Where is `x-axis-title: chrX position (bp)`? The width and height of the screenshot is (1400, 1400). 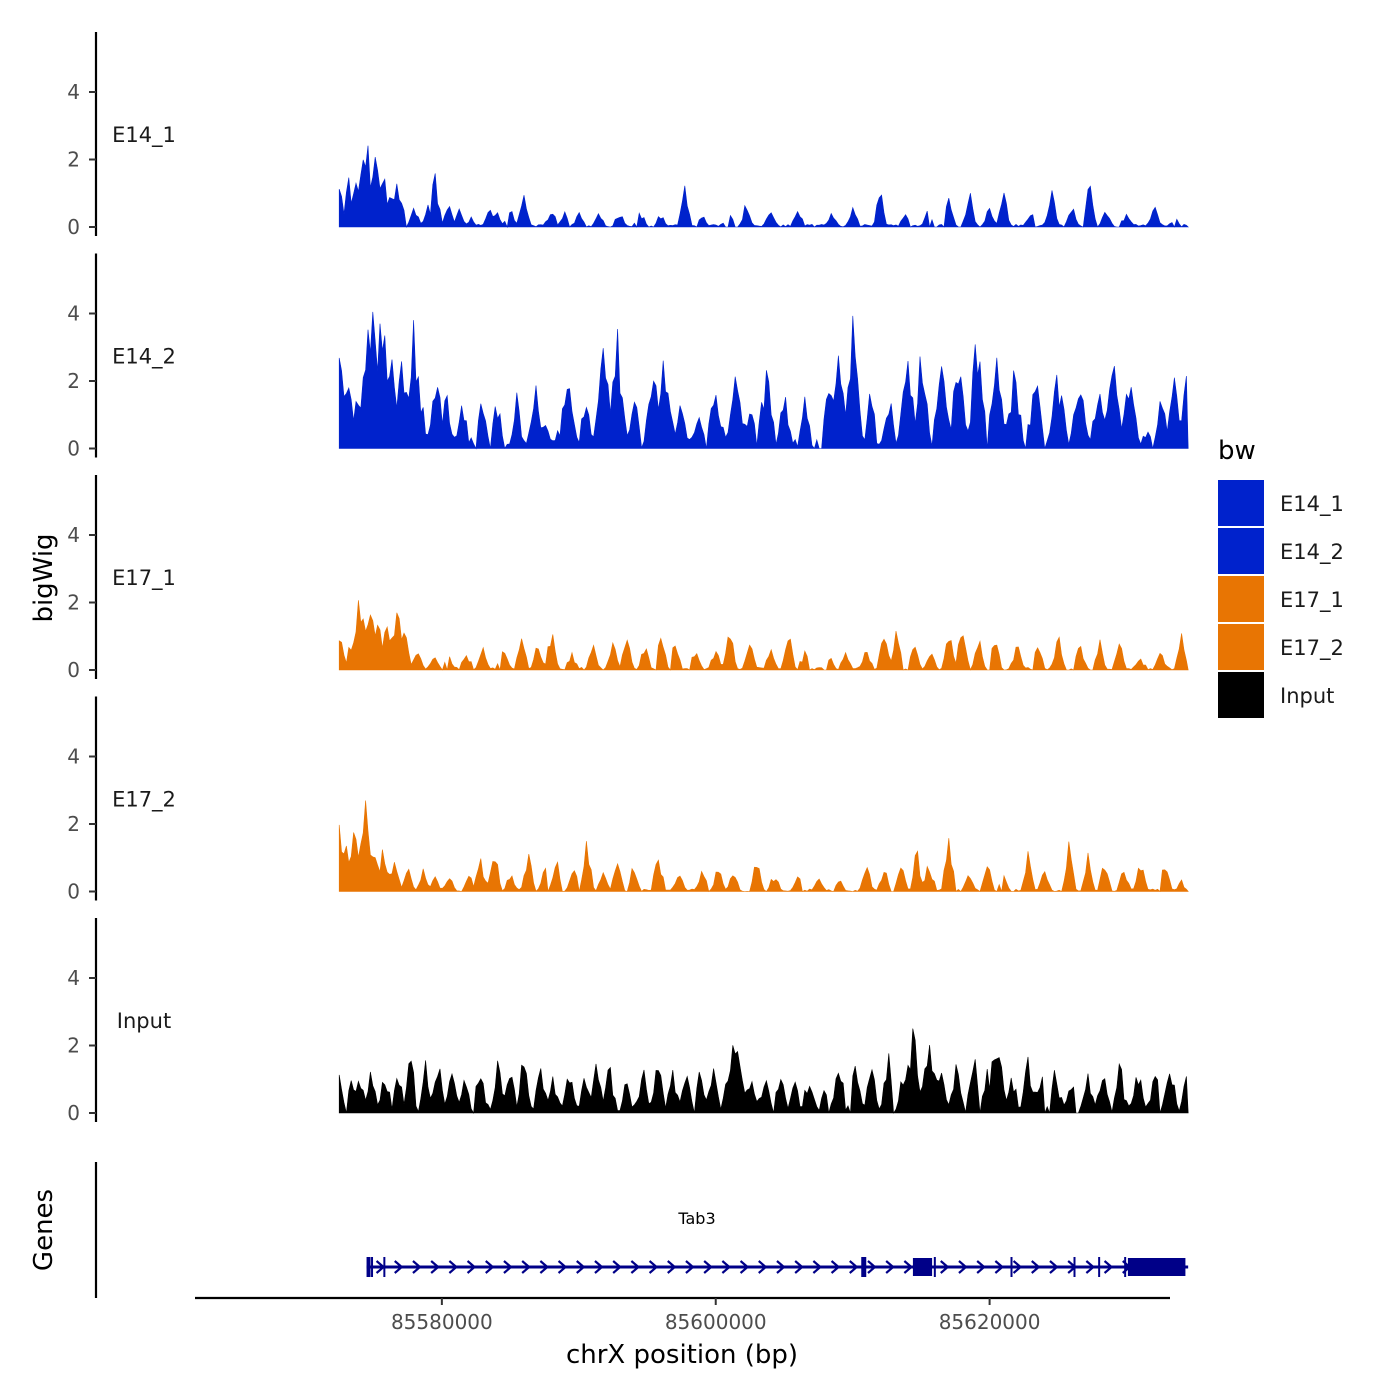
x-axis-title: chrX position (bp) is located at coordinates (682, 1355).